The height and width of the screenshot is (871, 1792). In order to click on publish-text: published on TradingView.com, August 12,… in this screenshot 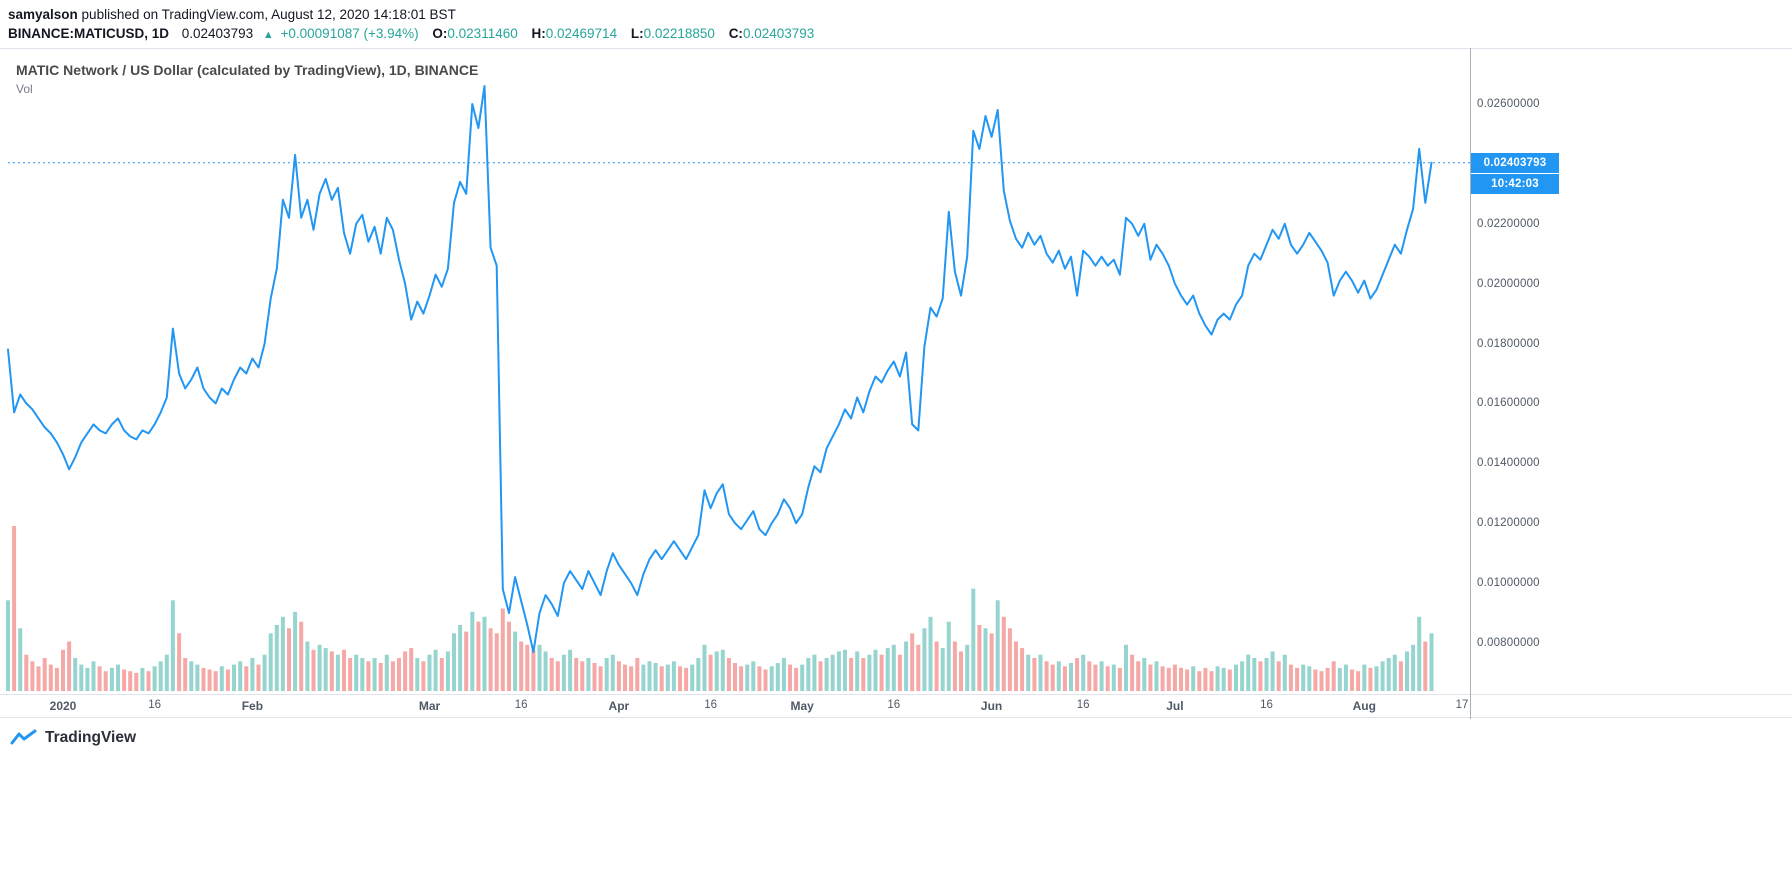, I will do `click(266, 14)`.